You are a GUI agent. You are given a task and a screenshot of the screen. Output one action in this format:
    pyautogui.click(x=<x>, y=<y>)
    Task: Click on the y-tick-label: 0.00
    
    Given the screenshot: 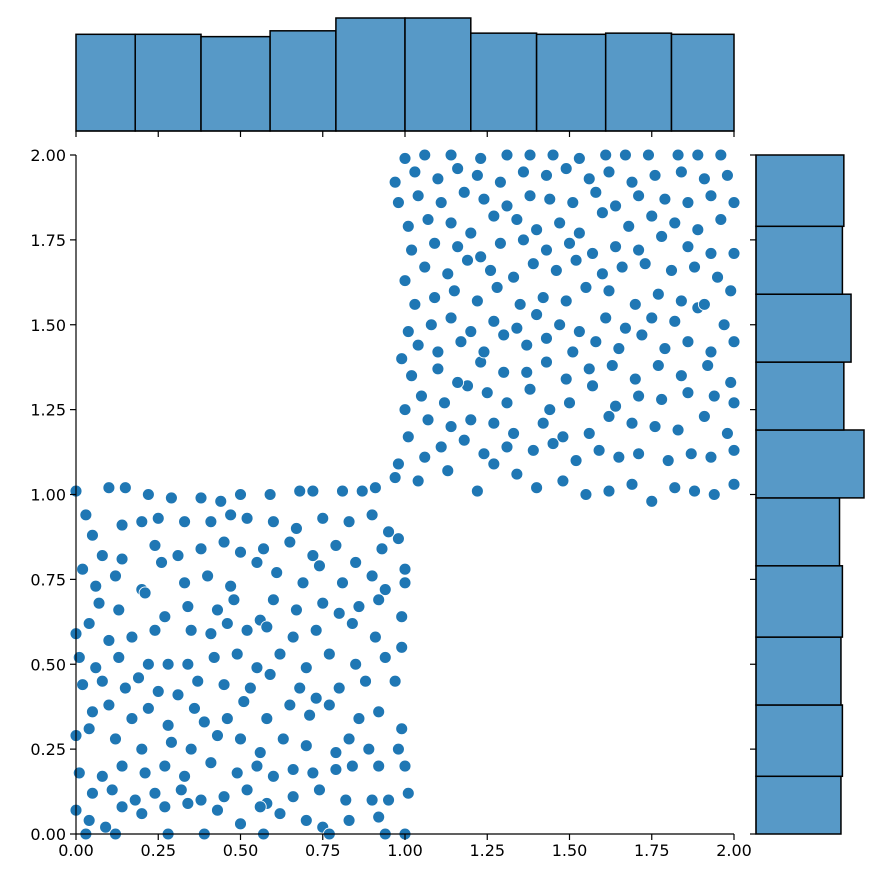 What is the action you would take?
    pyautogui.click(x=48, y=834)
    